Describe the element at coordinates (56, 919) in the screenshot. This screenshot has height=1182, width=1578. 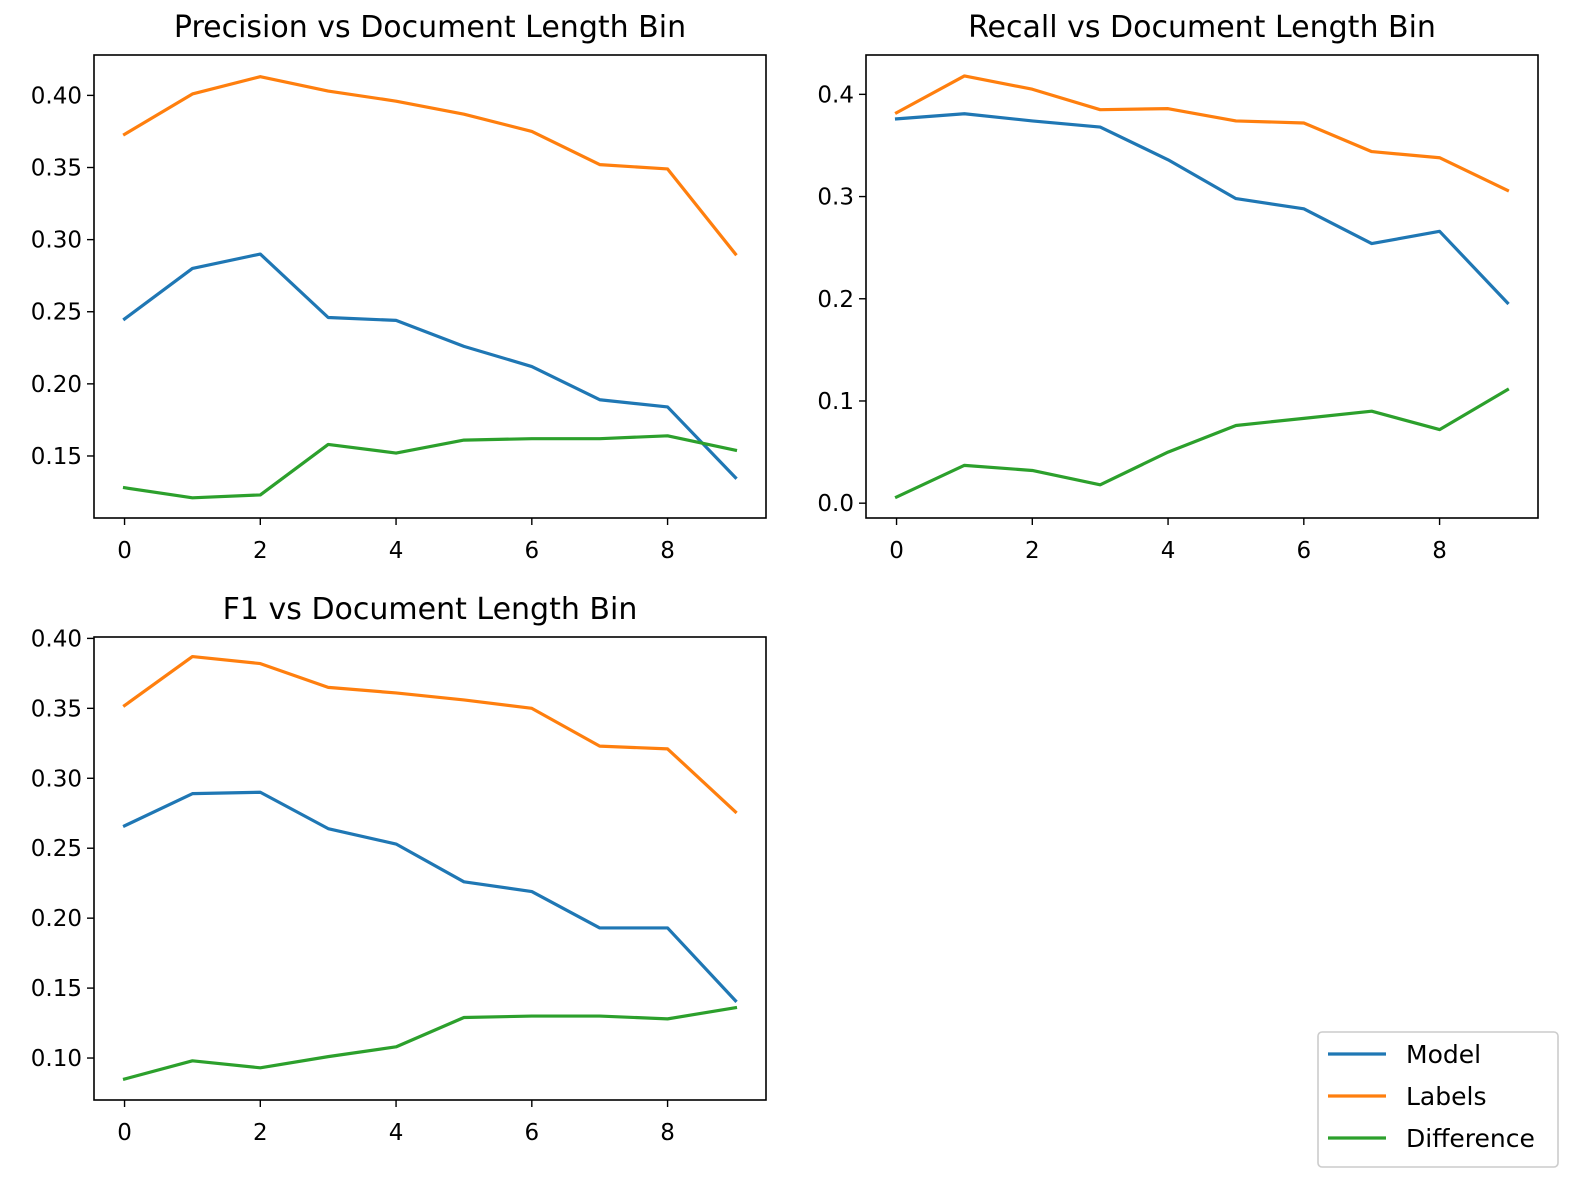
I see `f1-y-tick-label: 0.20` at that location.